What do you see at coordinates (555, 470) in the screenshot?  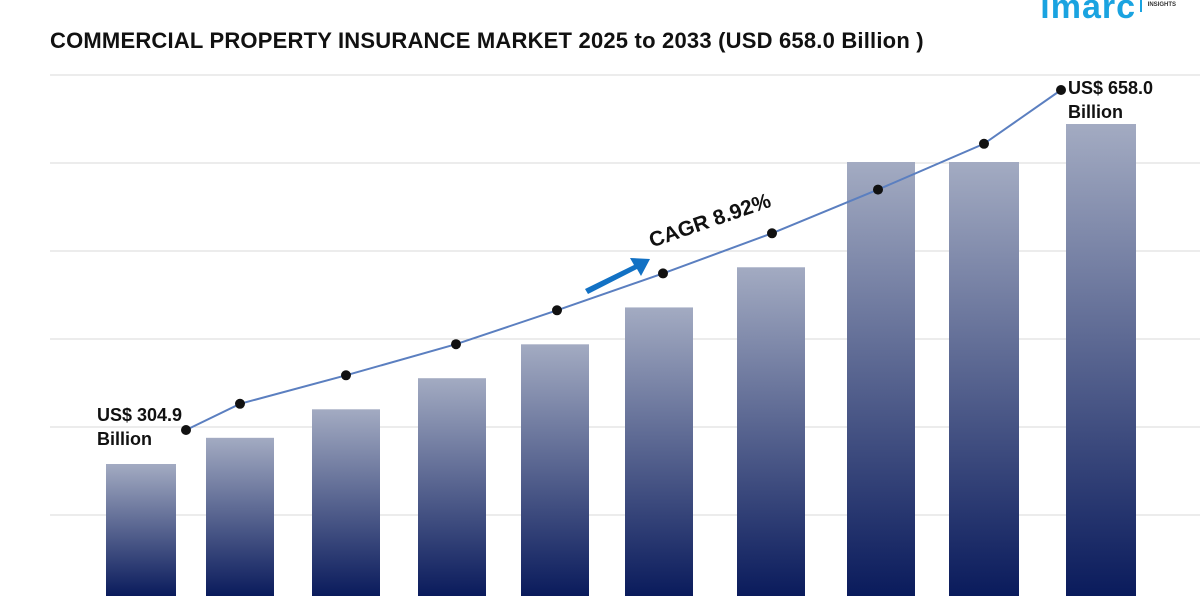 I see `bar-2029` at bounding box center [555, 470].